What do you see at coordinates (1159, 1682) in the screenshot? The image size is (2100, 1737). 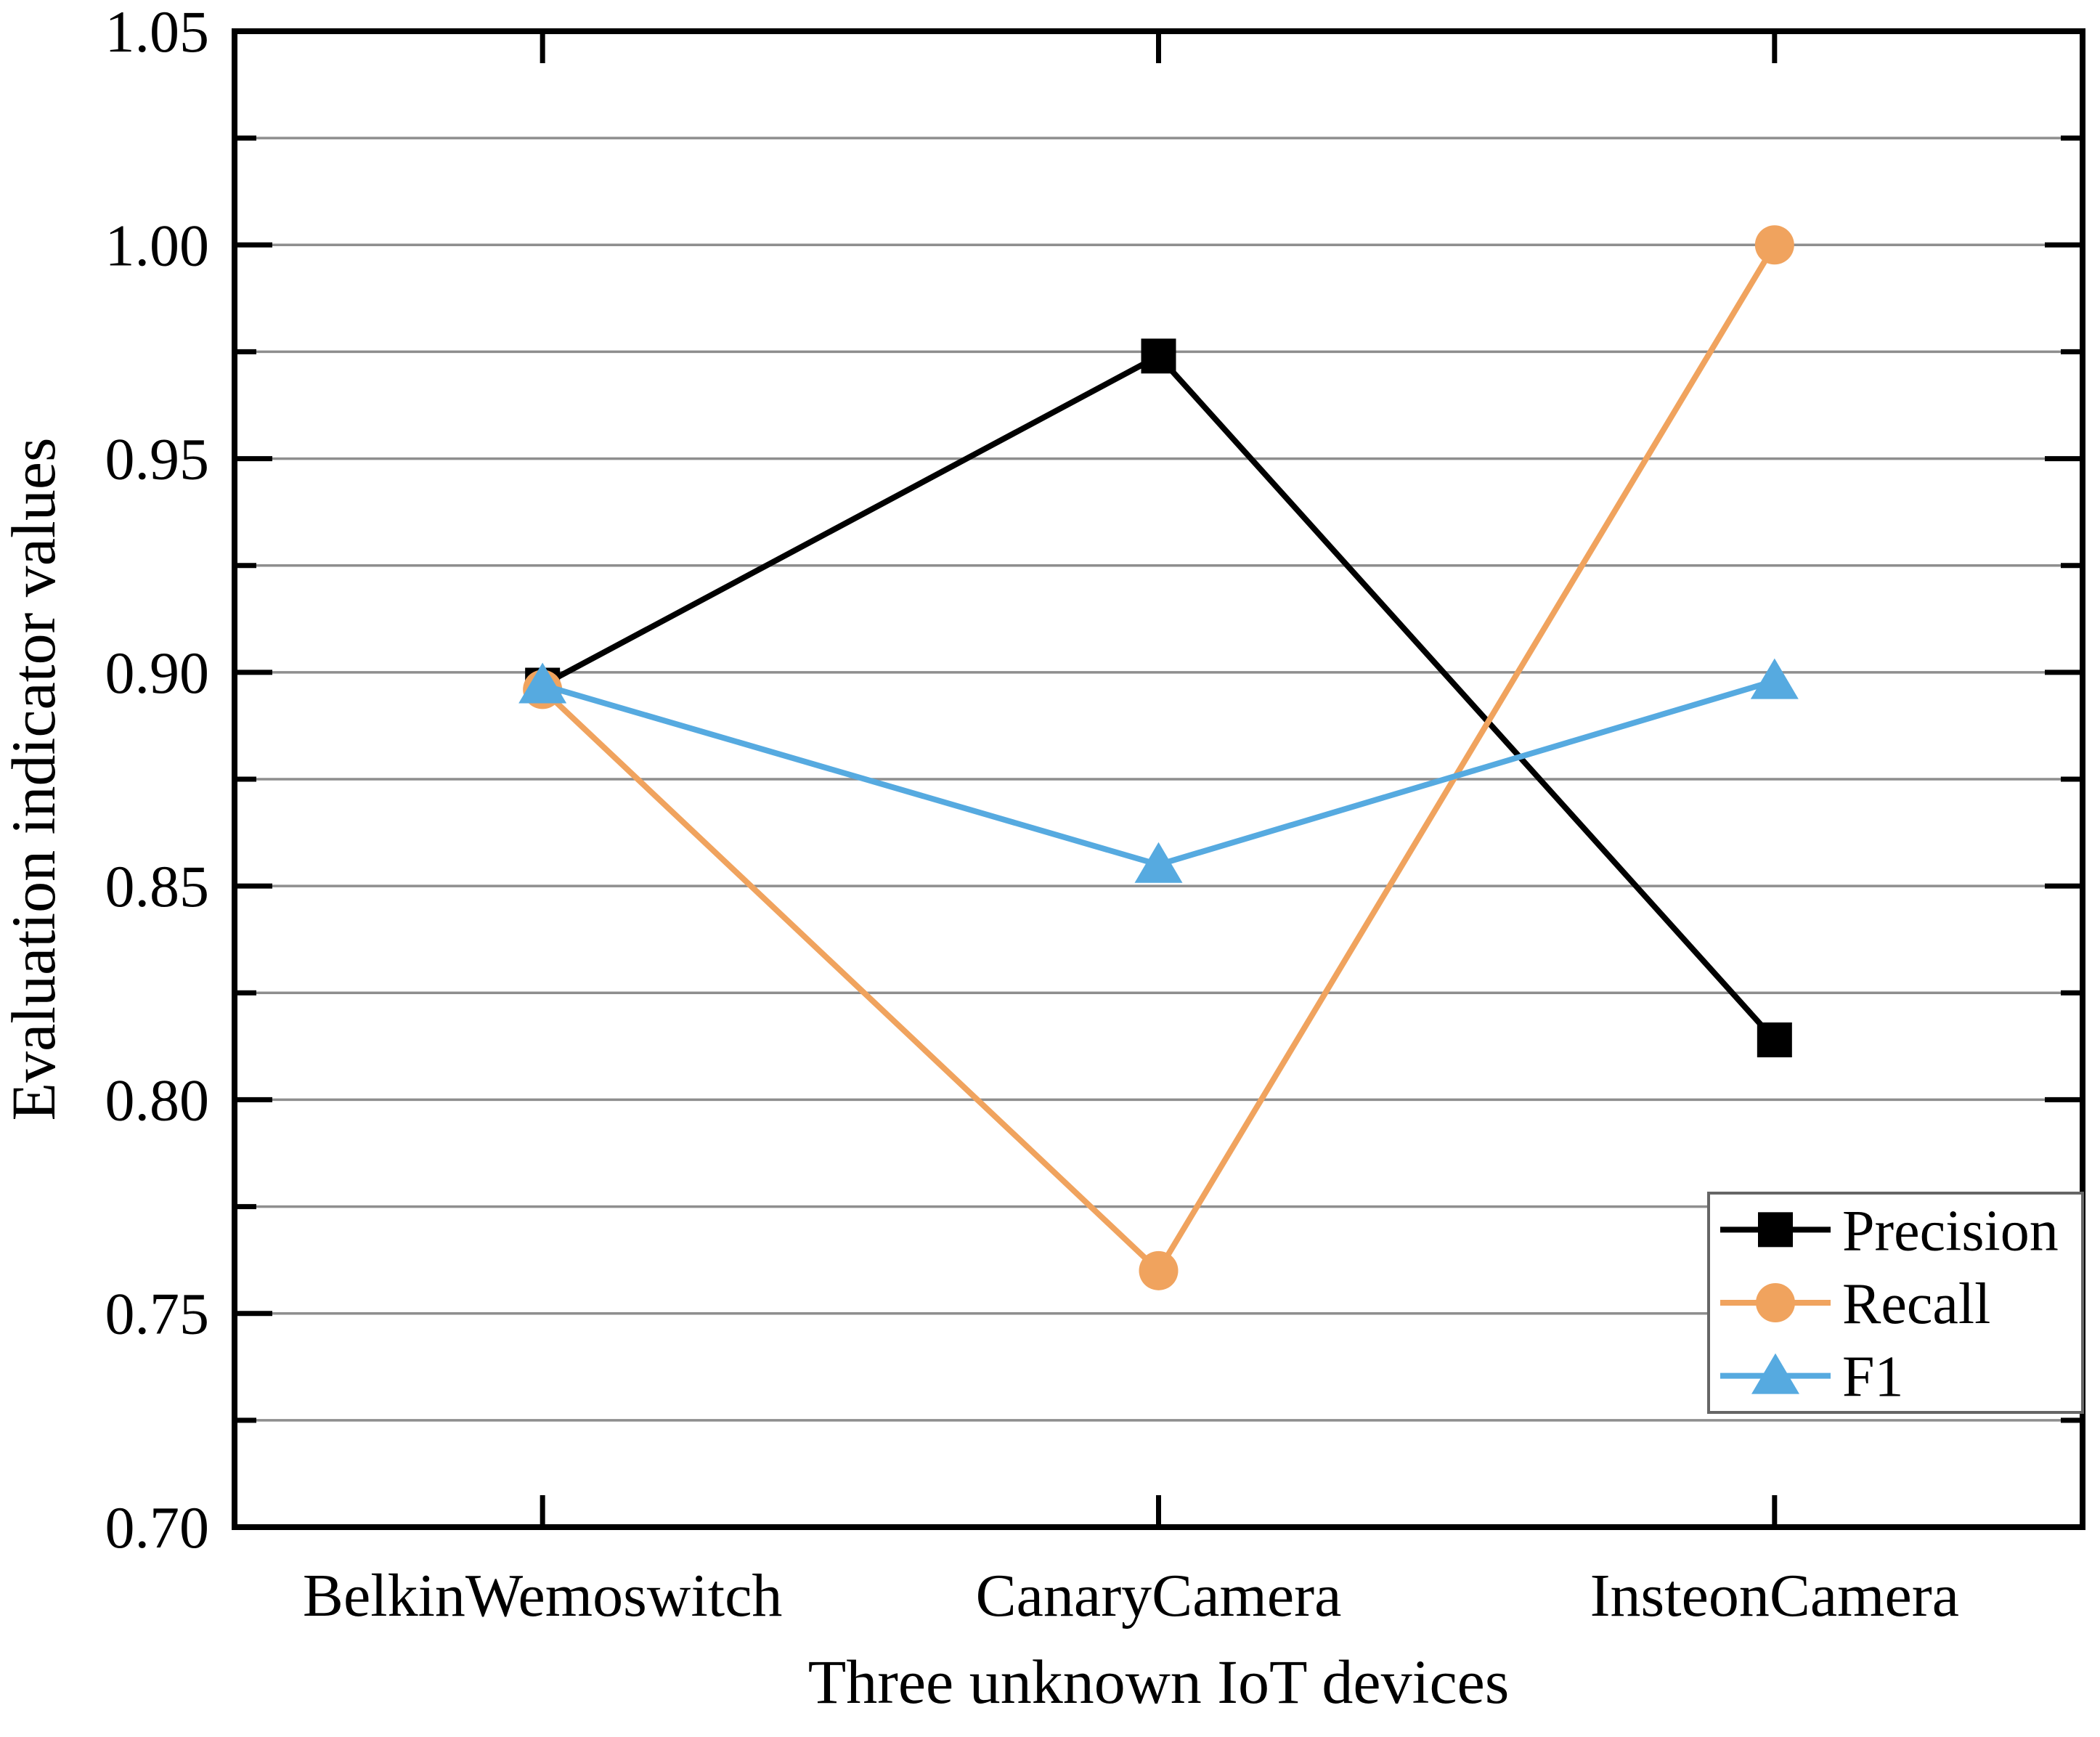 I see `x-axis-title: Three unknown IoT devices` at bounding box center [1159, 1682].